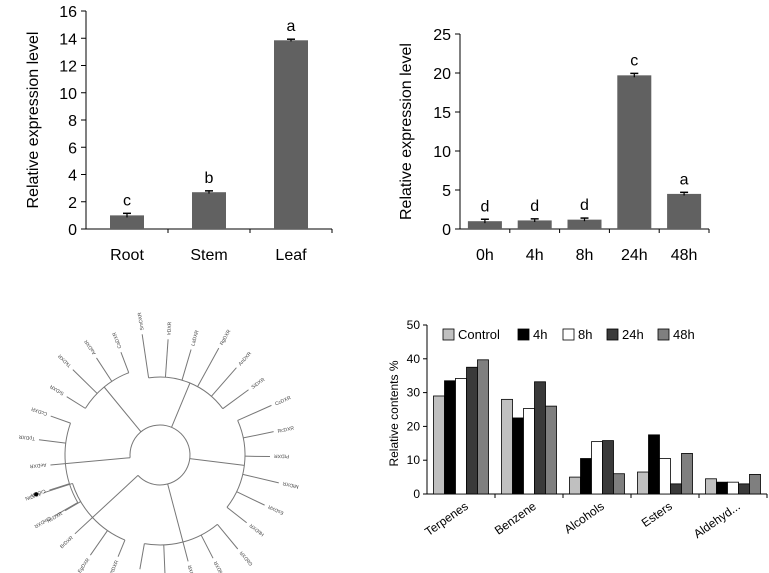  I want to click on tree-leaf-label: SmDXR, so click(141, 321).